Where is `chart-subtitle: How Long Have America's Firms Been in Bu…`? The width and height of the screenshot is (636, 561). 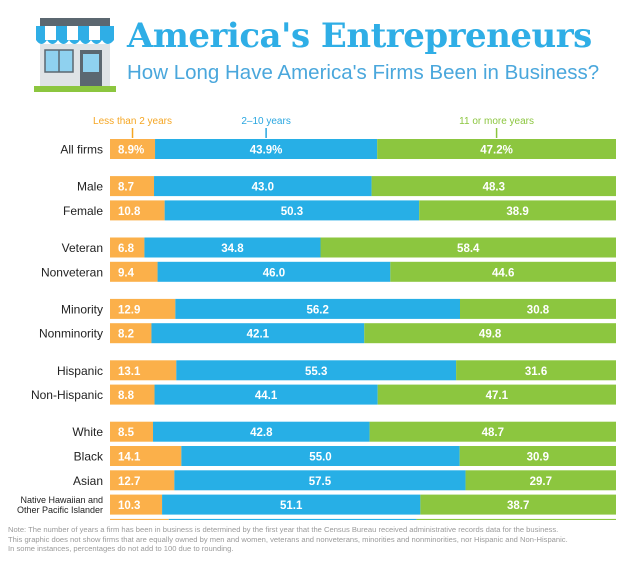 chart-subtitle: How Long Have America's Firms Been in Bu… is located at coordinates (363, 72).